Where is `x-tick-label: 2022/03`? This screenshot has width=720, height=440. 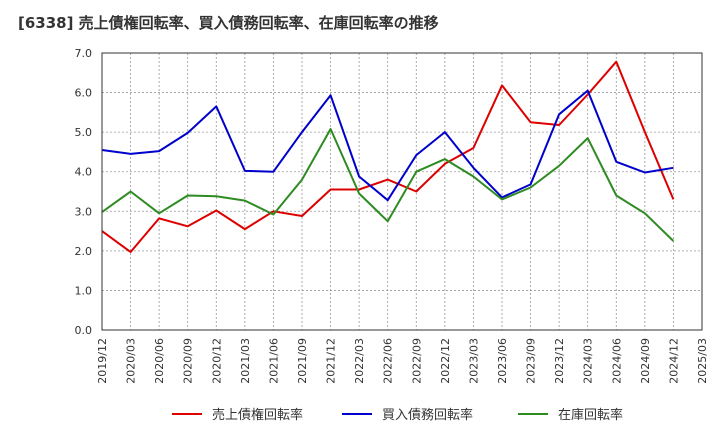 x-tick-label: 2022/03 is located at coordinates (359, 361).